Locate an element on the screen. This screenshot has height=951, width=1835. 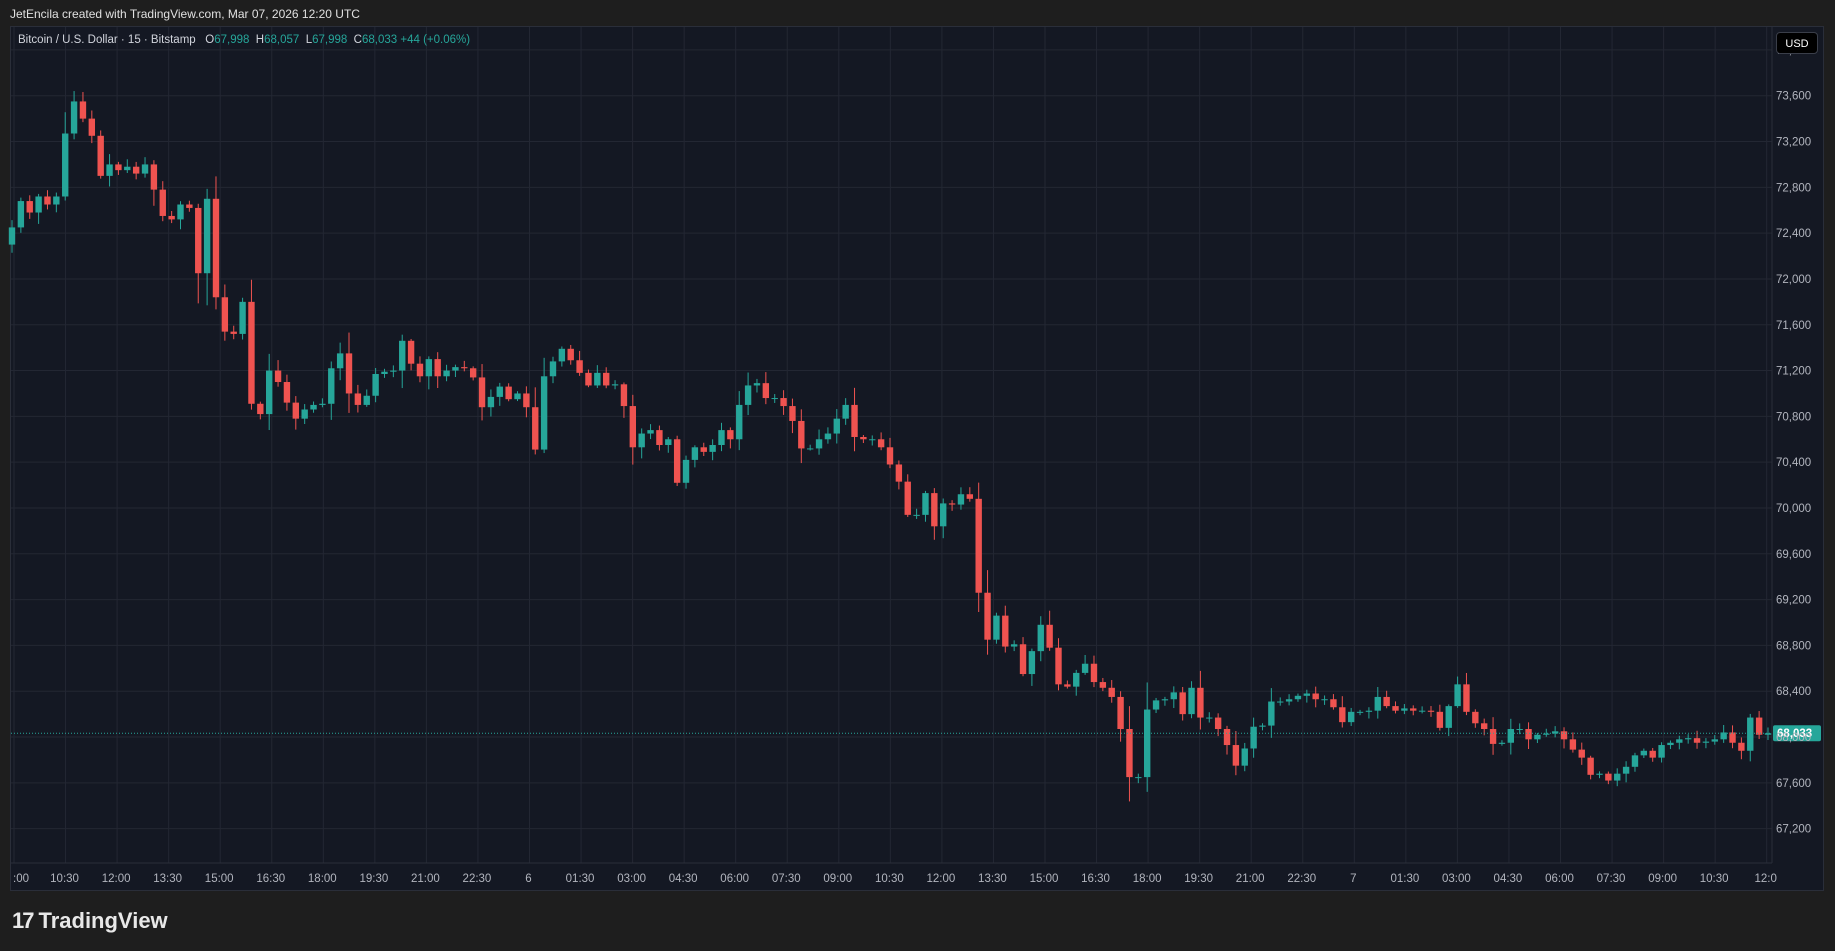
time-tick-label: 01:30 is located at coordinates (1404, 879).